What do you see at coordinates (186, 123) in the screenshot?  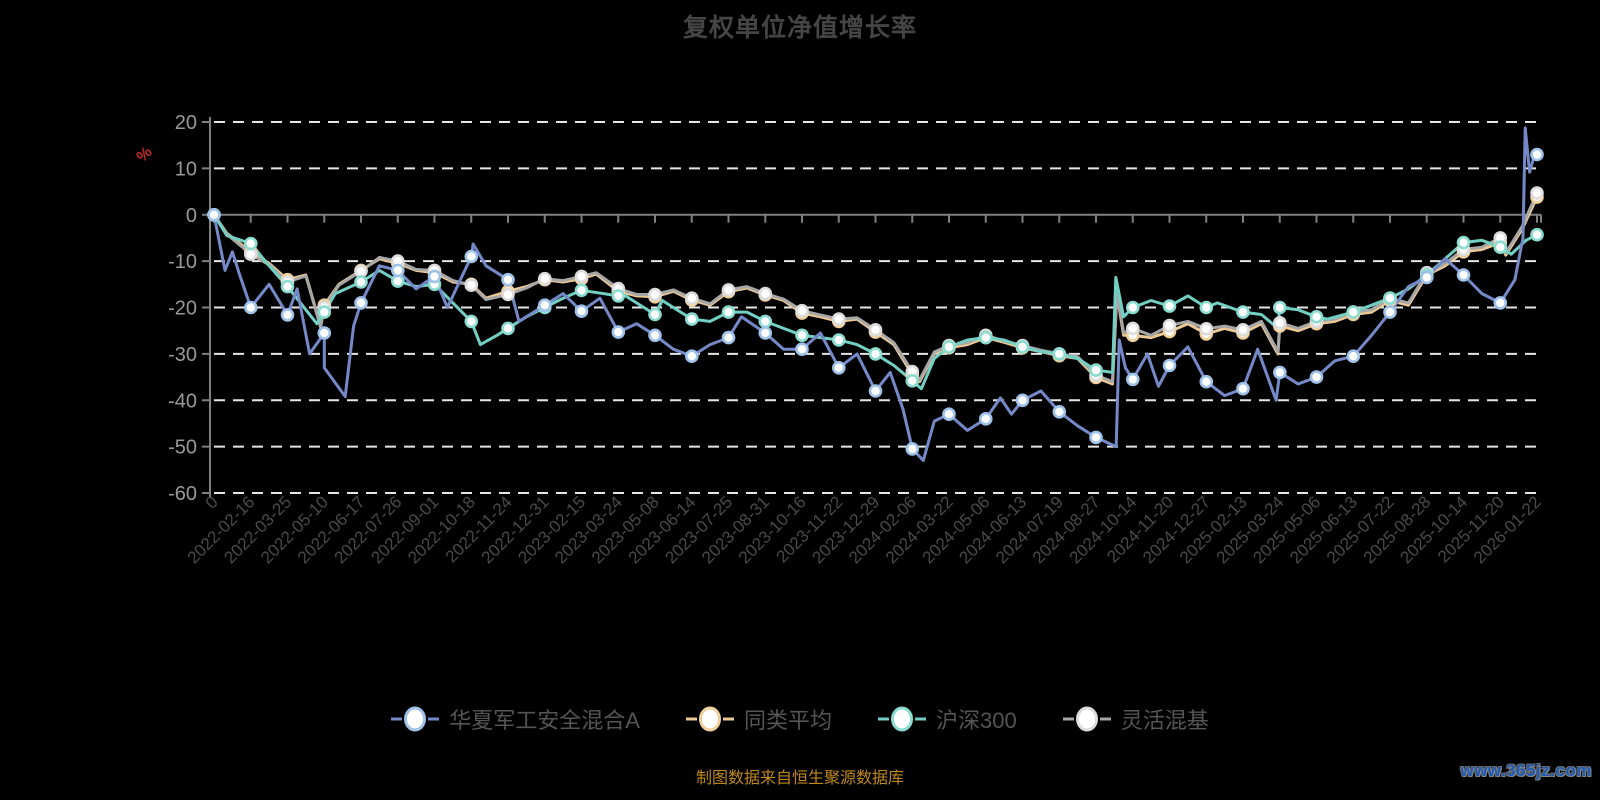 I see `y-axis-label-20: 20` at bounding box center [186, 123].